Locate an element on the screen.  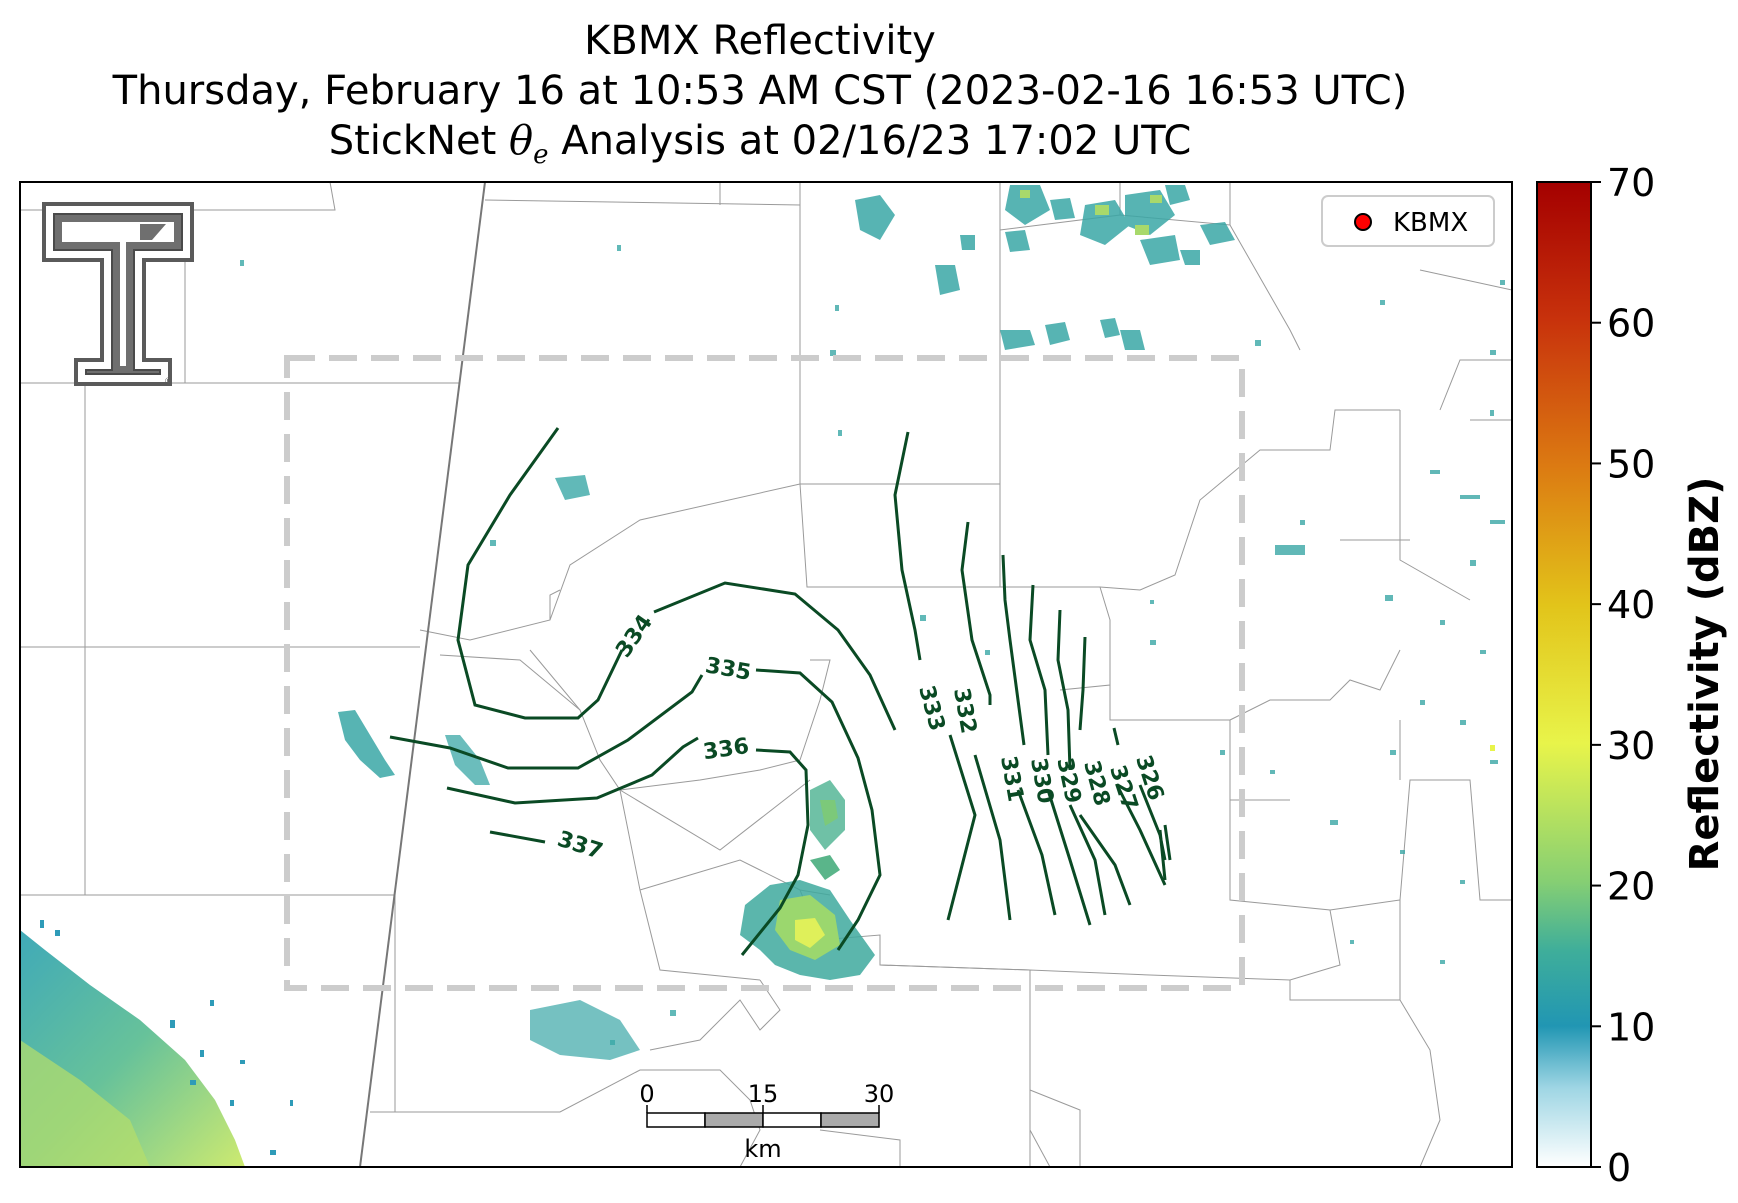
legend-label: KBMX is located at coordinates (1430, 223).